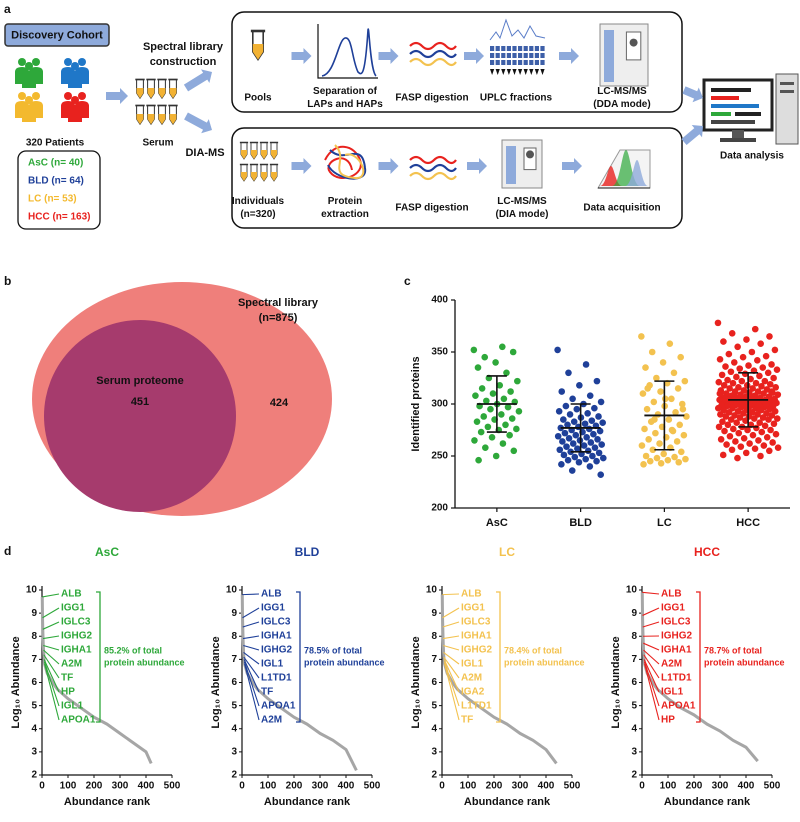 This screenshot has width=800, height=822. What do you see at coordinates (471, 678) in the screenshot?
I see `protein-label: A2M` at bounding box center [471, 678].